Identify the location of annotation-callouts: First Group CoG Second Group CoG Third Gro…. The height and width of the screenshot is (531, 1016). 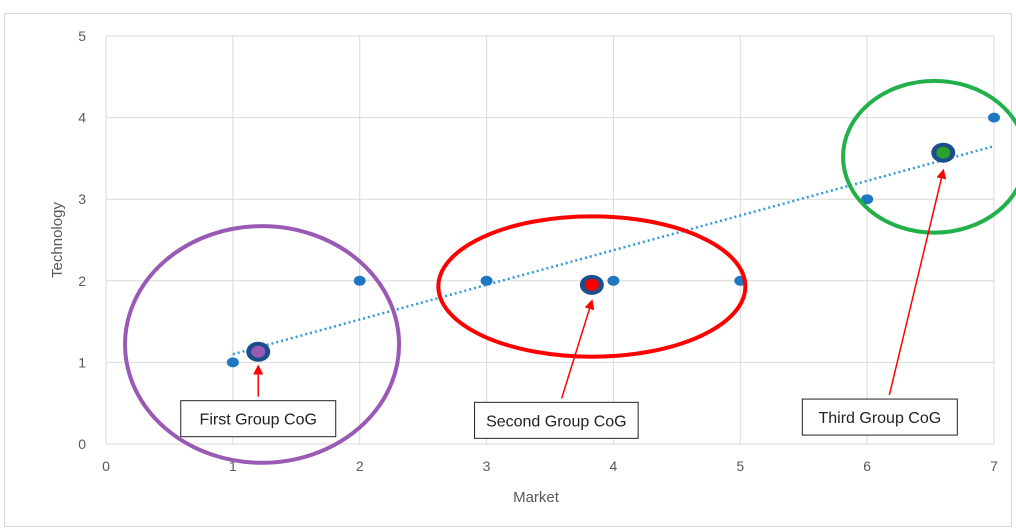
(569, 418).